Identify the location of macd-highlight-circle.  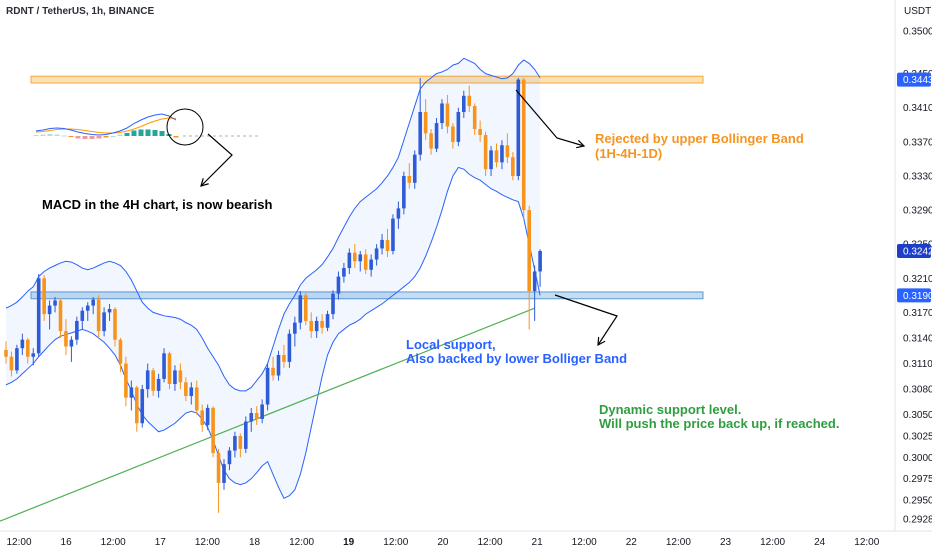
(185, 127).